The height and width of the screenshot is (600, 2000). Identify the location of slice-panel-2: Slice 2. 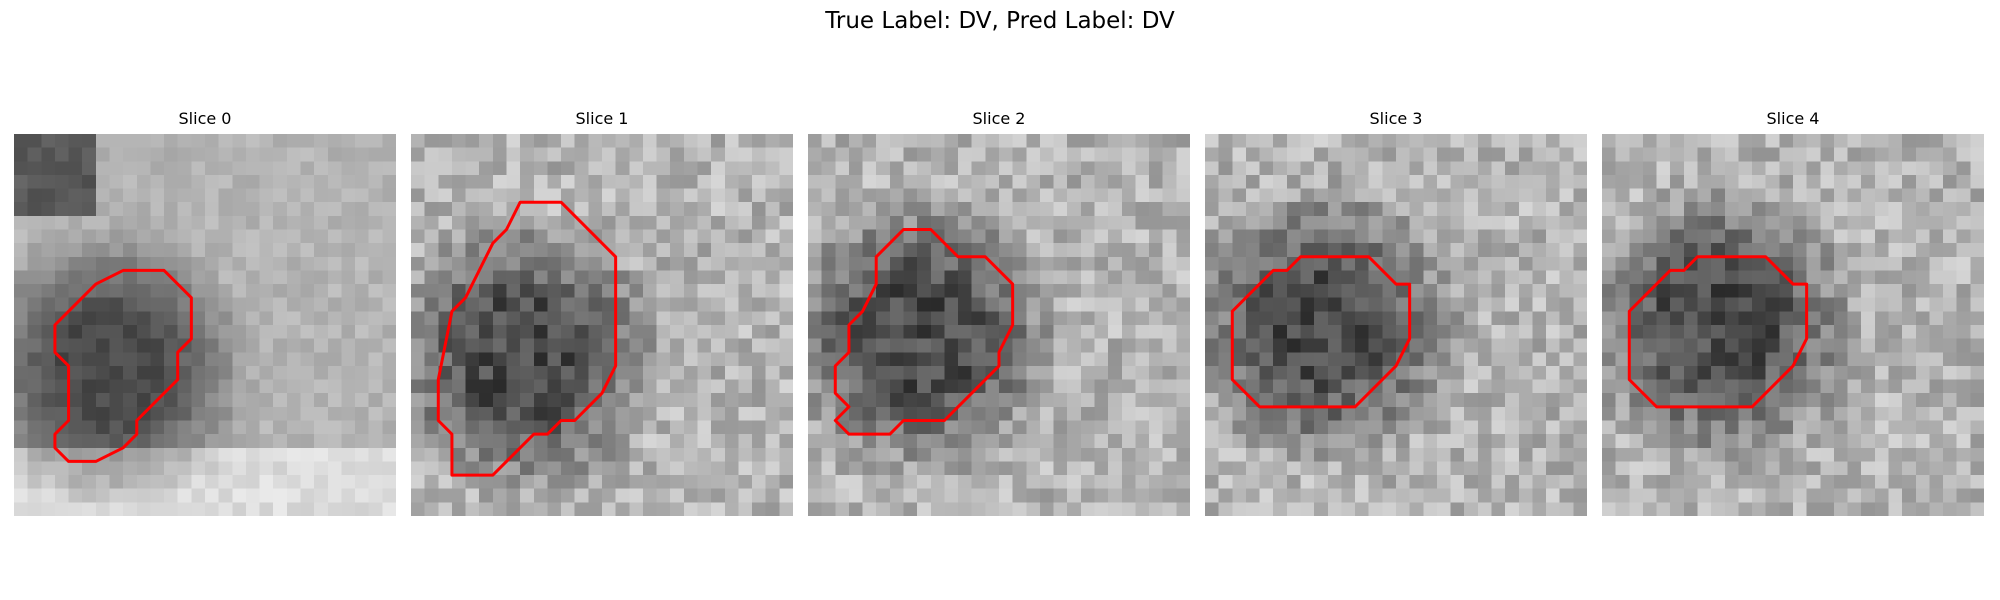
(999, 312).